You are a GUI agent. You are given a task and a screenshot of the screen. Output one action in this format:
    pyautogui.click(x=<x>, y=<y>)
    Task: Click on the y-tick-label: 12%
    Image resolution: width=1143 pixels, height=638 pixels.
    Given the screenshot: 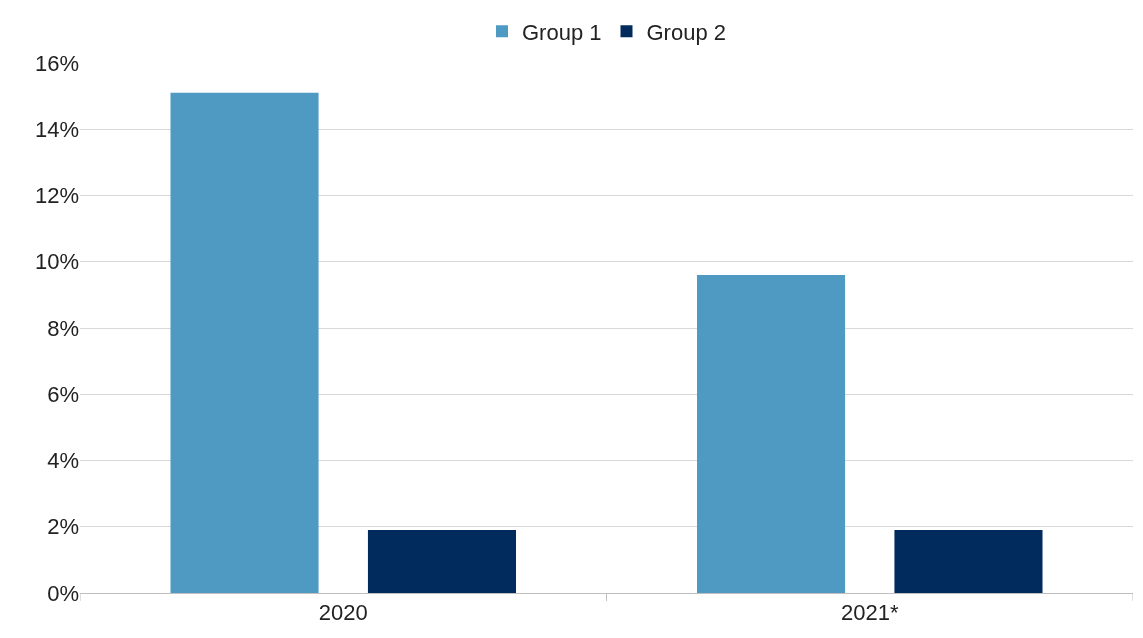 What is the action you would take?
    pyautogui.click(x=56, y=196)
    